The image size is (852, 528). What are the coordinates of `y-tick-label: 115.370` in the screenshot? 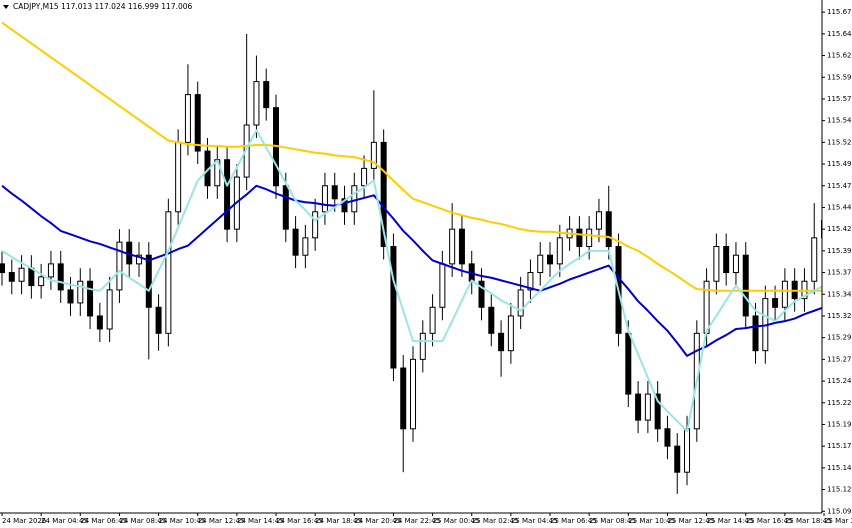 It's located at (839, 273).